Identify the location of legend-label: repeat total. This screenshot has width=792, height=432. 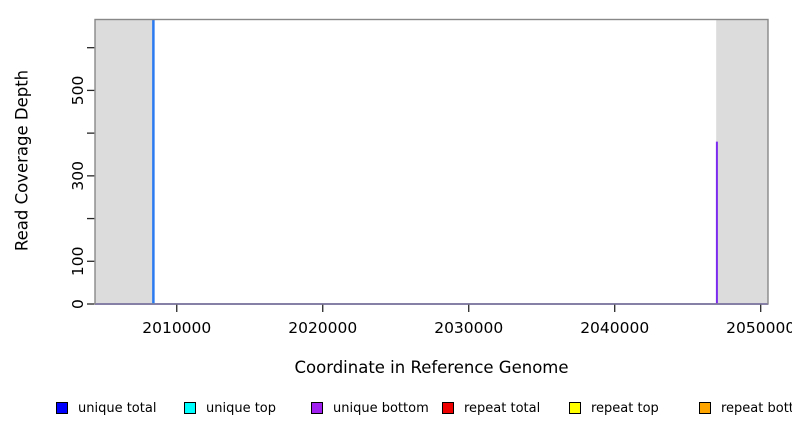
(502, 408).